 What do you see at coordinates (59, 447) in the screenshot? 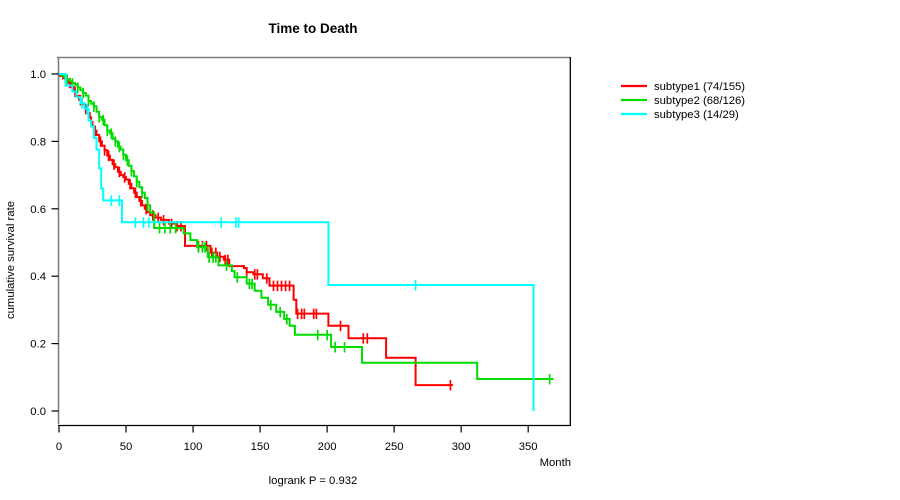
I see `x-axis-tick-label: 0` at bounding box center [59, 447].